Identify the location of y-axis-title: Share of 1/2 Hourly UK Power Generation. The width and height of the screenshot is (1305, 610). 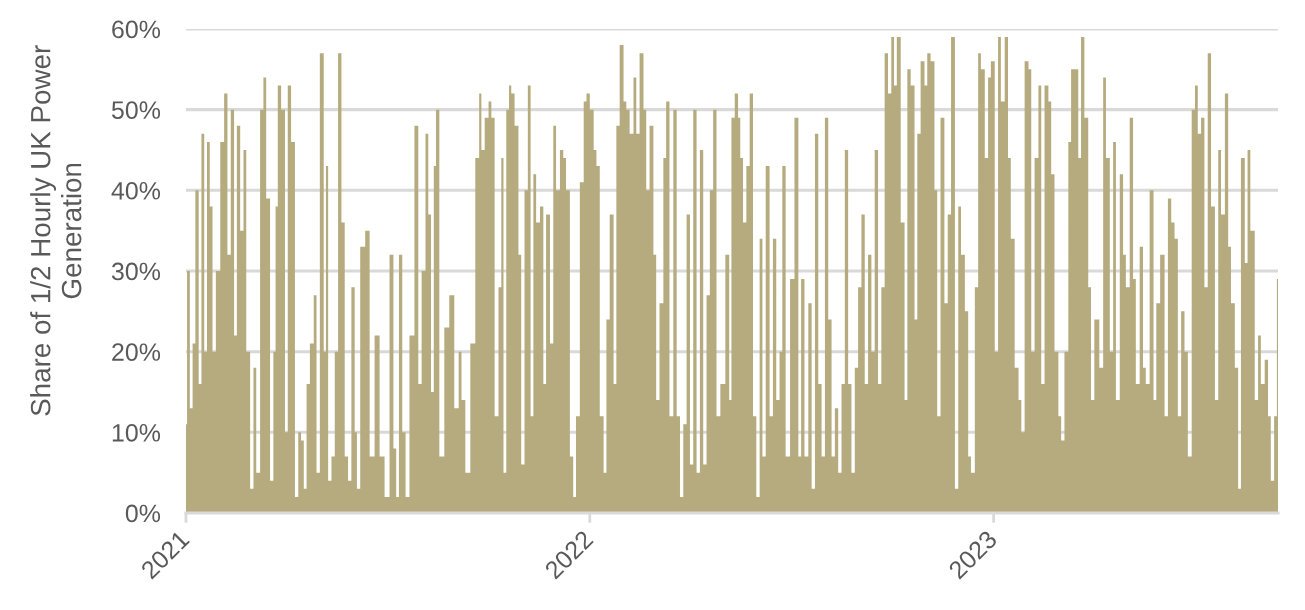
(56, 230).